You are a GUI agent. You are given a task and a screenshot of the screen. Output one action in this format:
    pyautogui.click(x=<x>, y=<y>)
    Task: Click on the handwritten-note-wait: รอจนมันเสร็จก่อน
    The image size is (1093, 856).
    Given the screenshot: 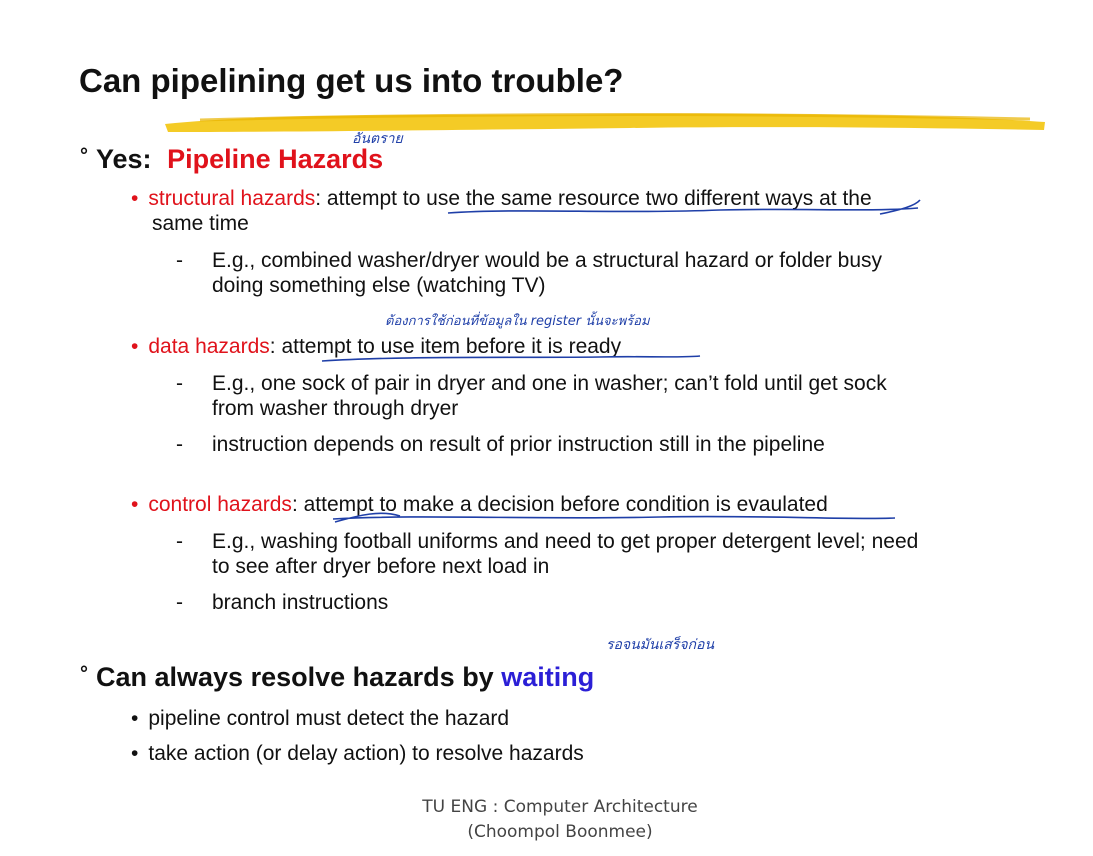 What is the action you would take?
    pyautogui.click(x=660, y=645)
    